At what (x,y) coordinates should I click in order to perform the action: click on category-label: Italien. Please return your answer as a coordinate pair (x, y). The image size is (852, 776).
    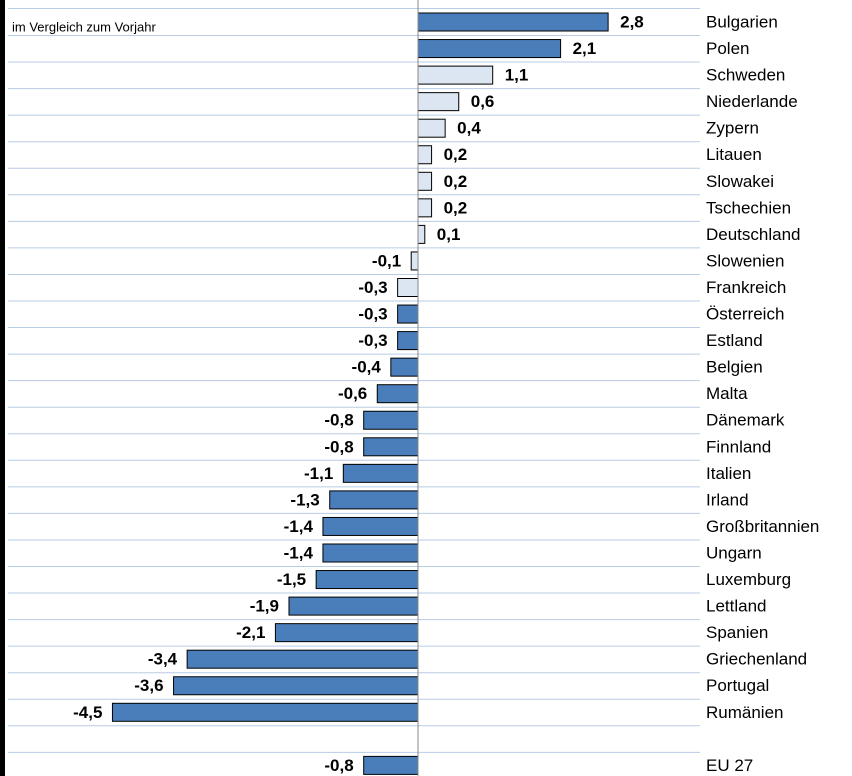
    Looking at the image, I should click on (728, 473).